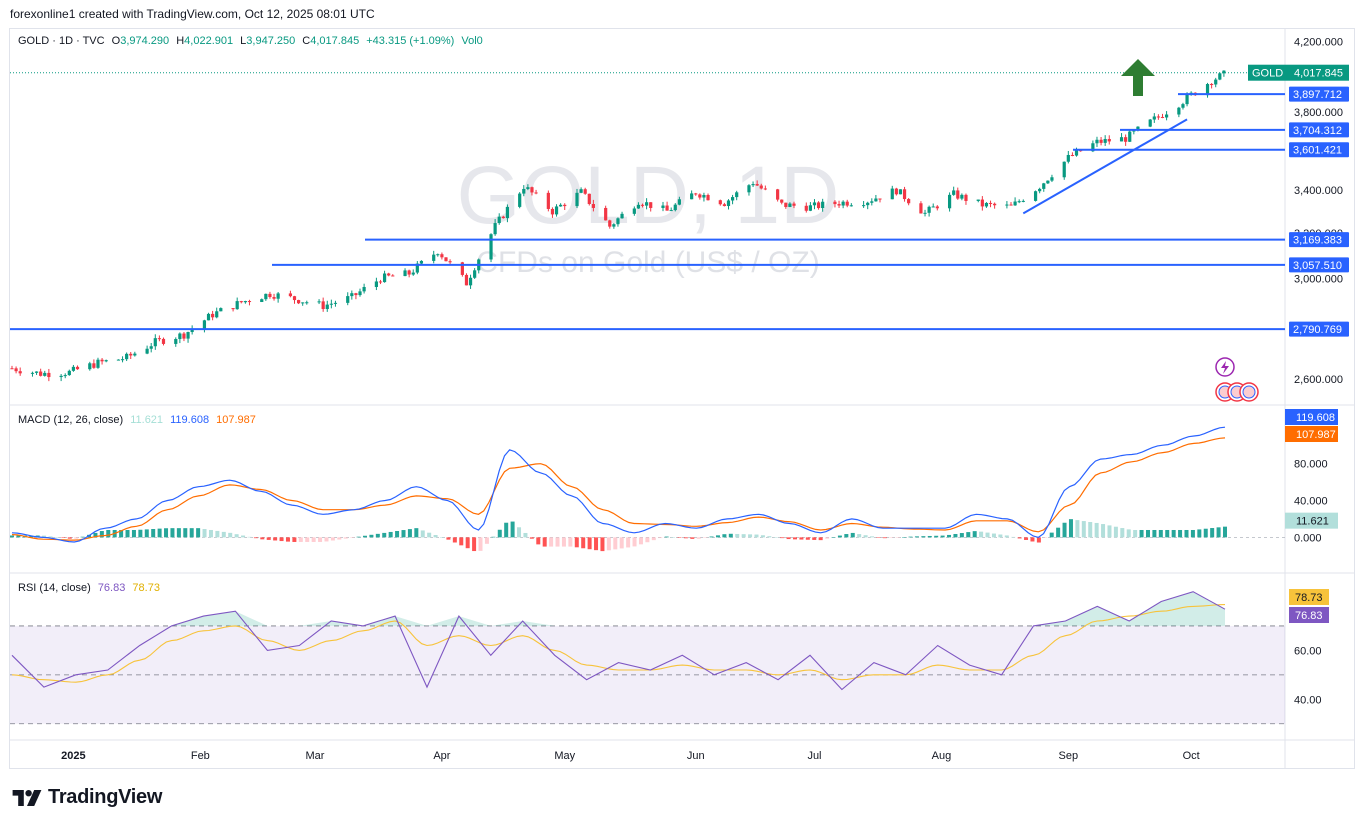 Image resolution: width=1364 pixels, height=829 pixels. Describe the element at coordinates (145, 41) in the screenshot. I see `open-value: 3,974.290` at that location.